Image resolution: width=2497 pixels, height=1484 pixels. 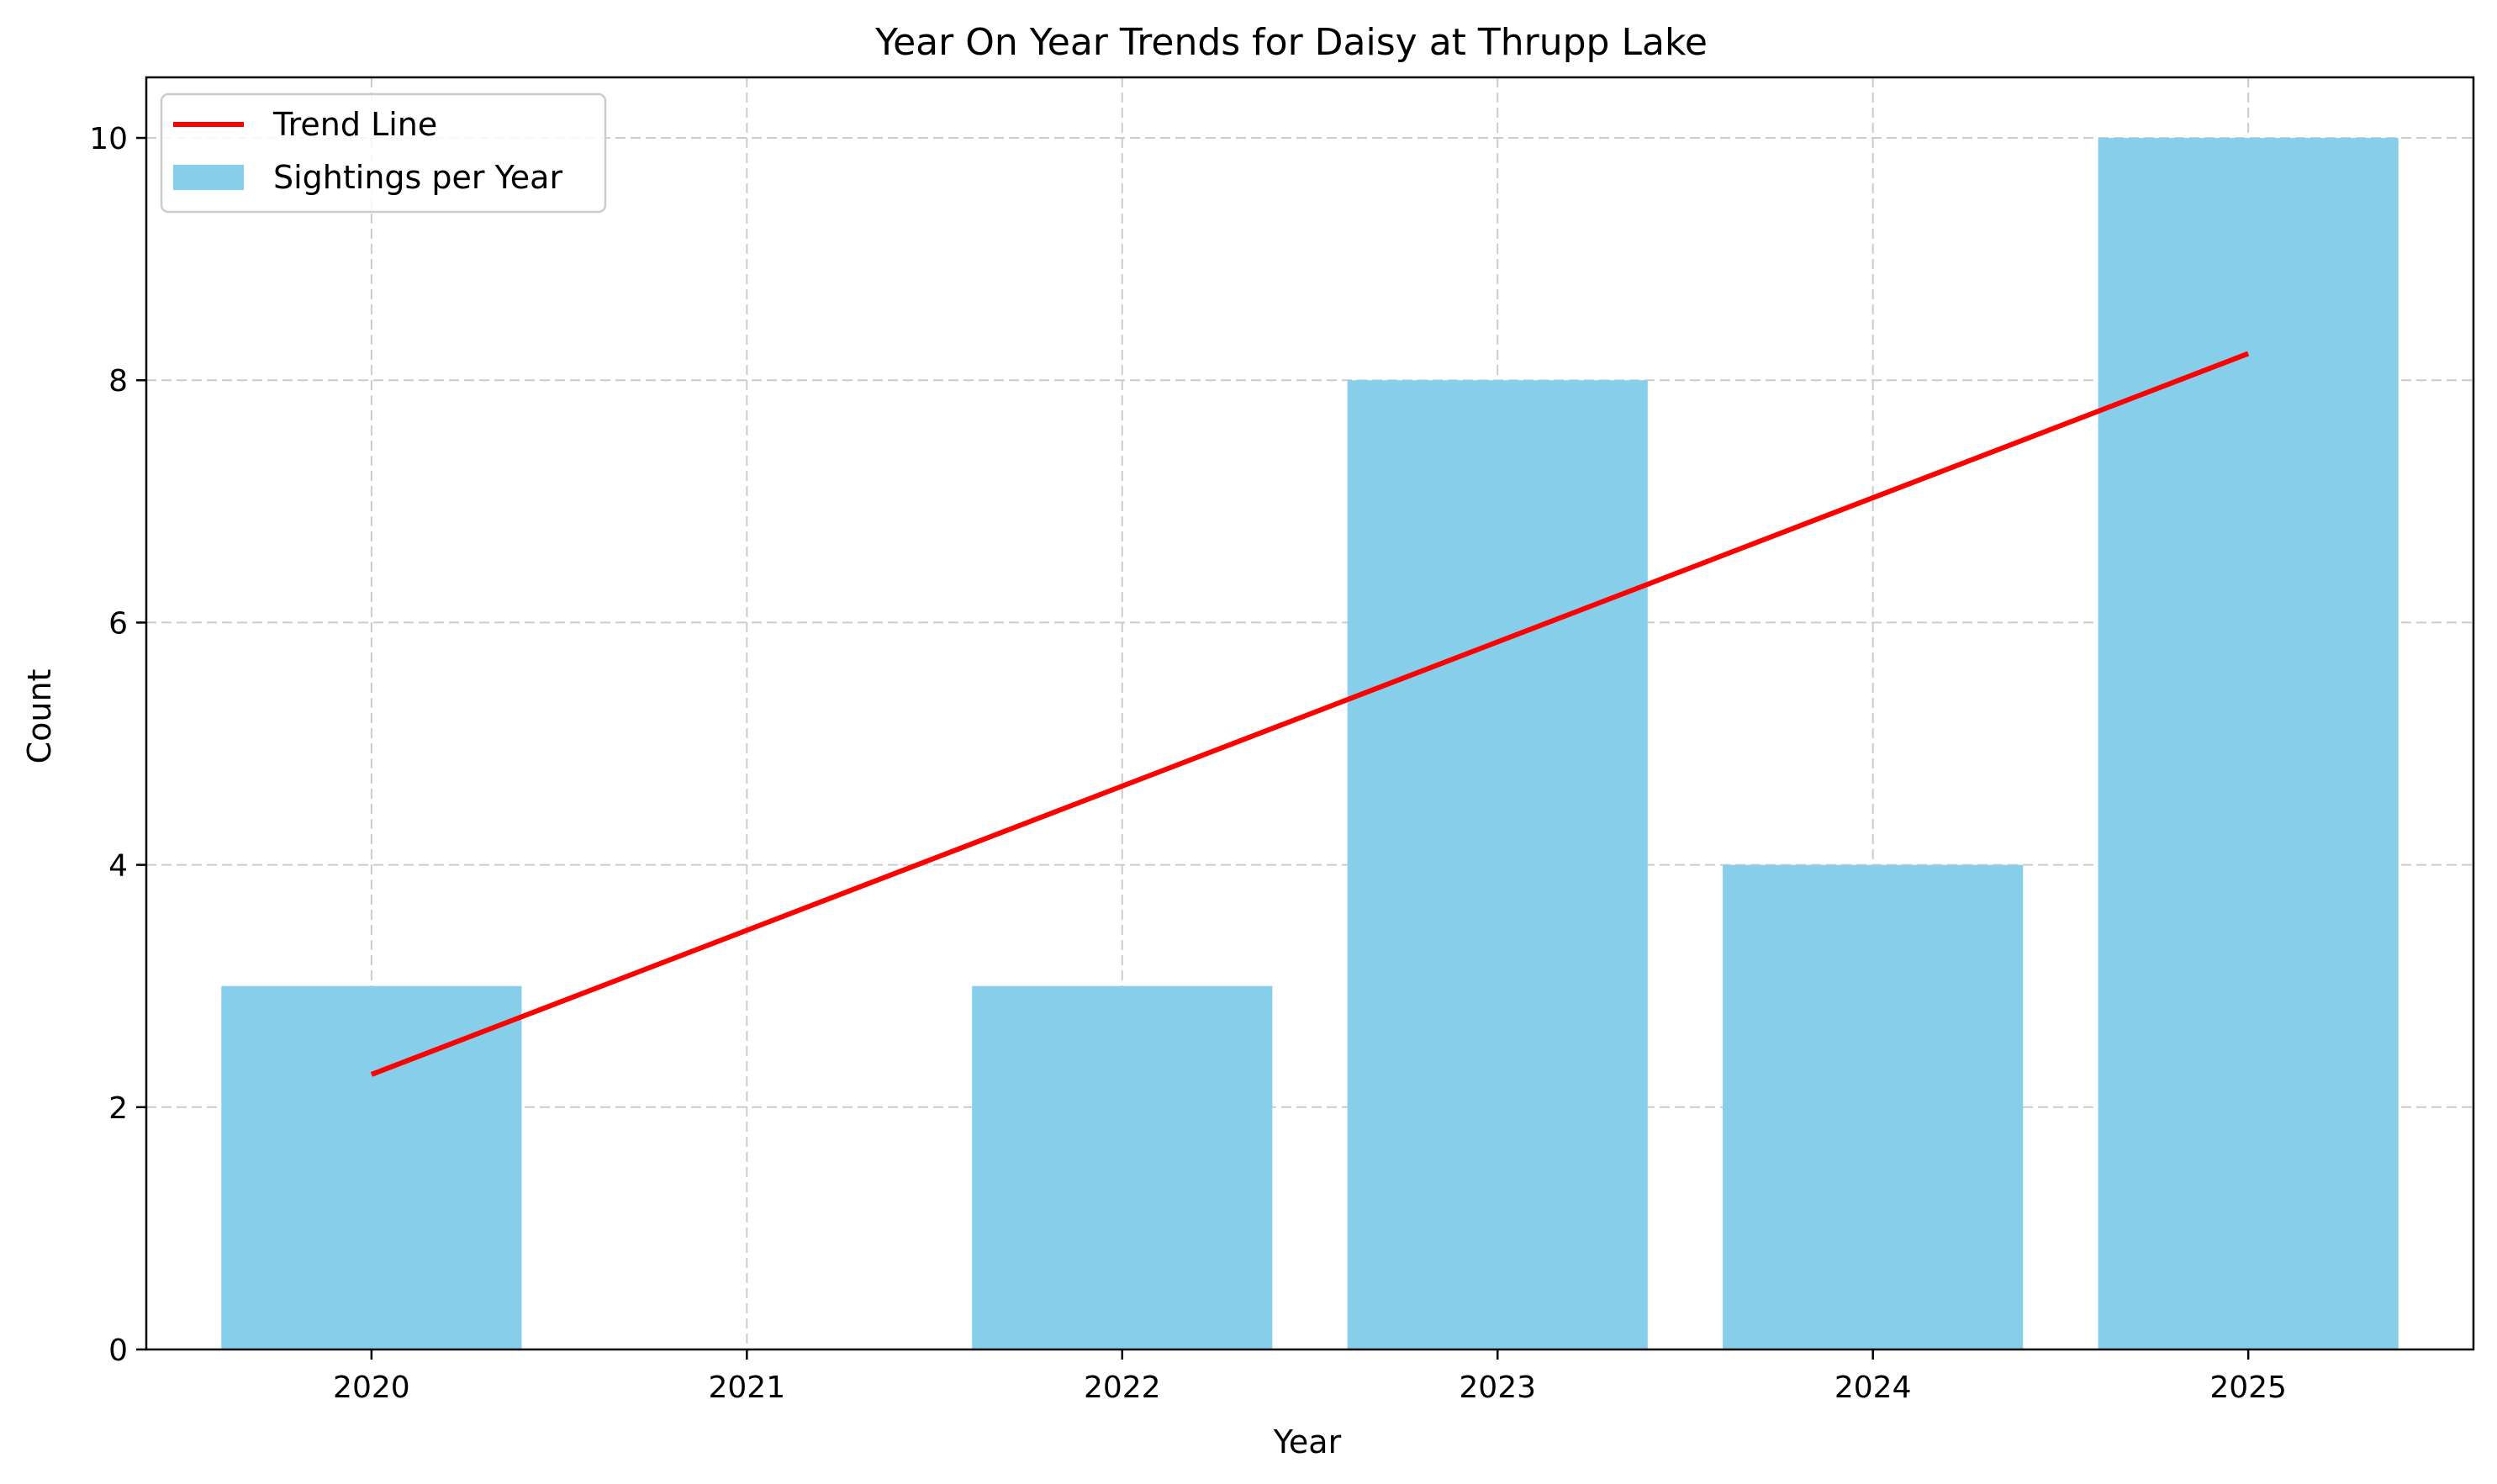 I want to click on legend-box, so click(x=383, y=153).